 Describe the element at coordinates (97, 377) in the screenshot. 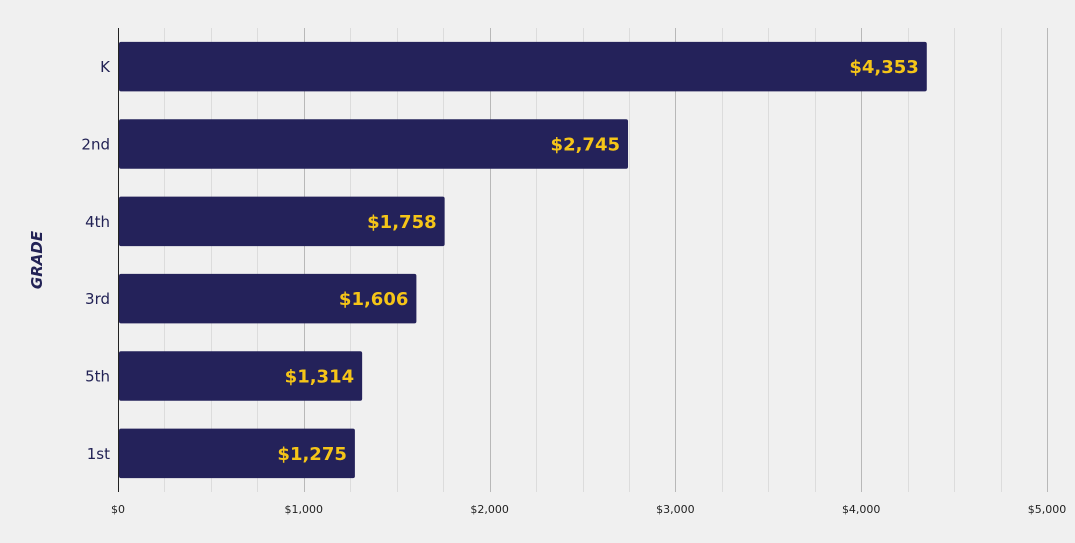

I see `category-label: 5th` at that location.